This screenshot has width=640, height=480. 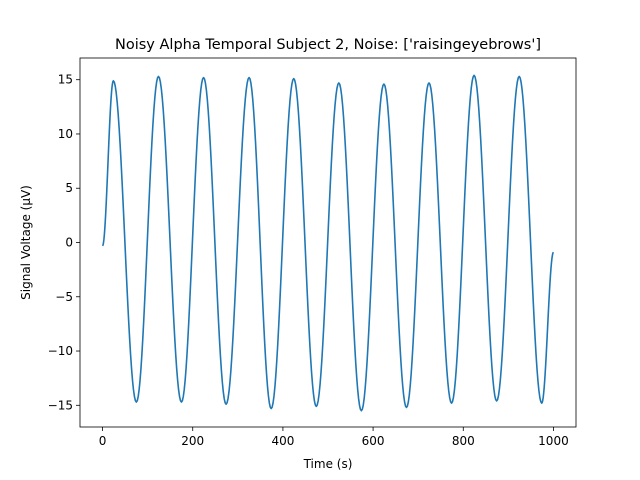 What do you see at coordinates (103, 441) in the screenshot?
I see `x-tick-label: 0` at bounding box center [103, 441].